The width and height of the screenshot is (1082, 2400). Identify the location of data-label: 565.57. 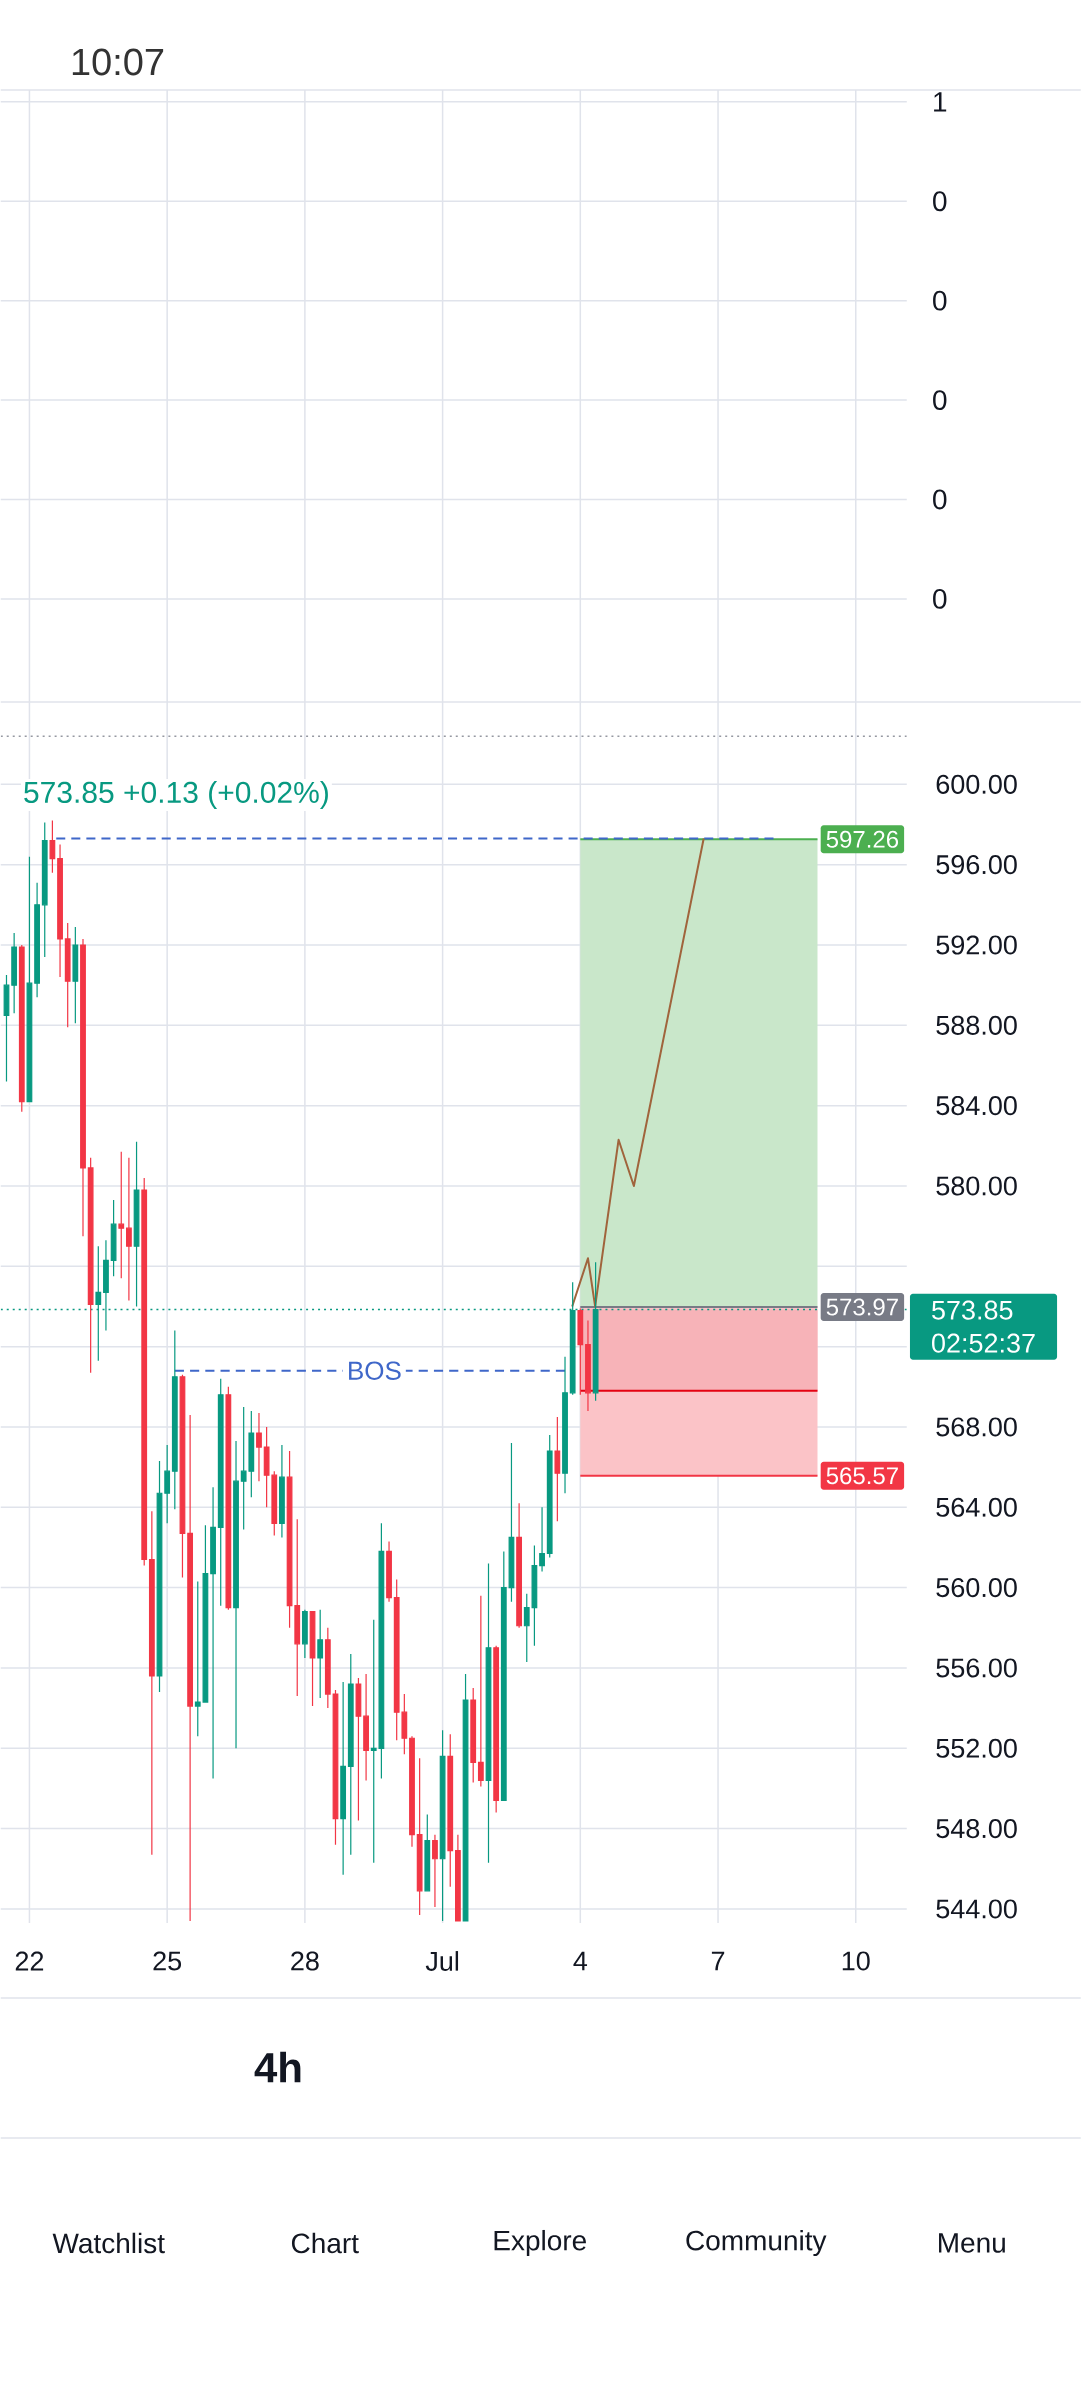
(862, 1476).